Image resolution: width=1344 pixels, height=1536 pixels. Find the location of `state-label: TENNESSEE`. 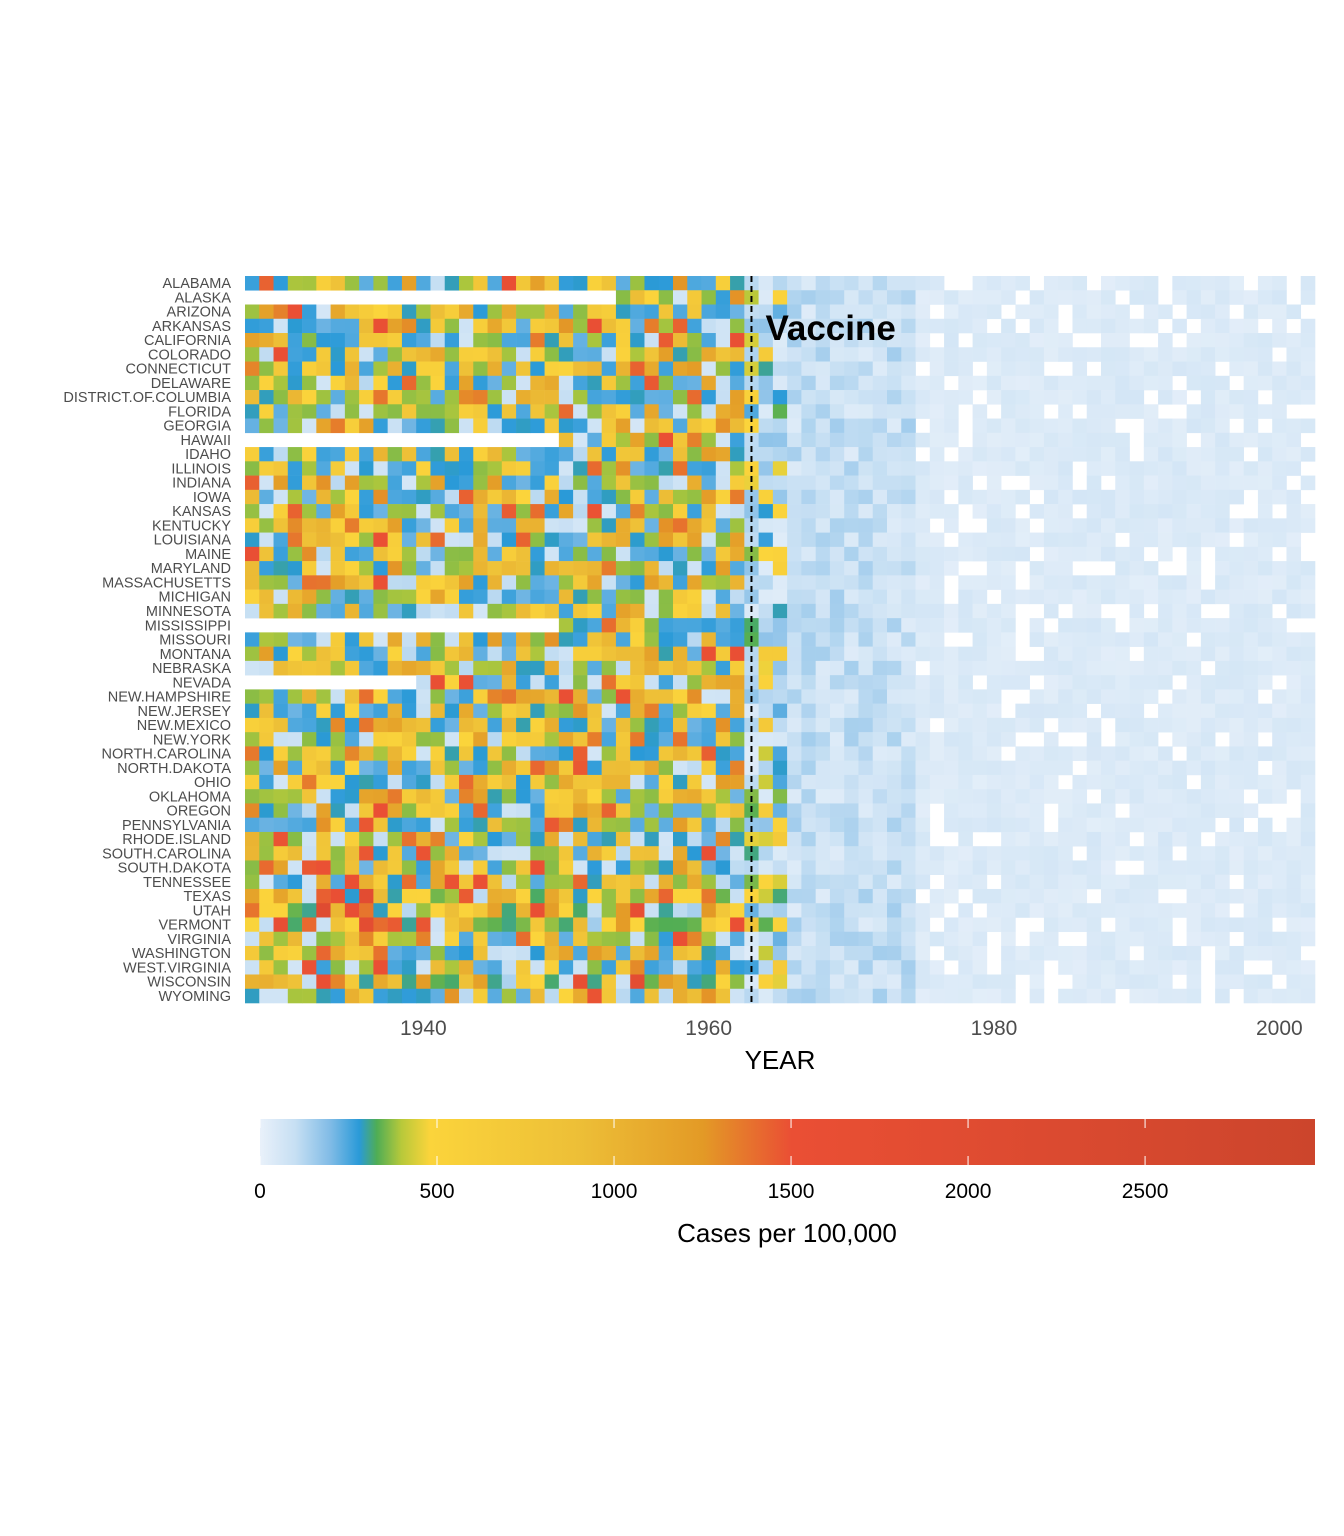

state-label: TENNESSEE is located at coordinates (187, 883).